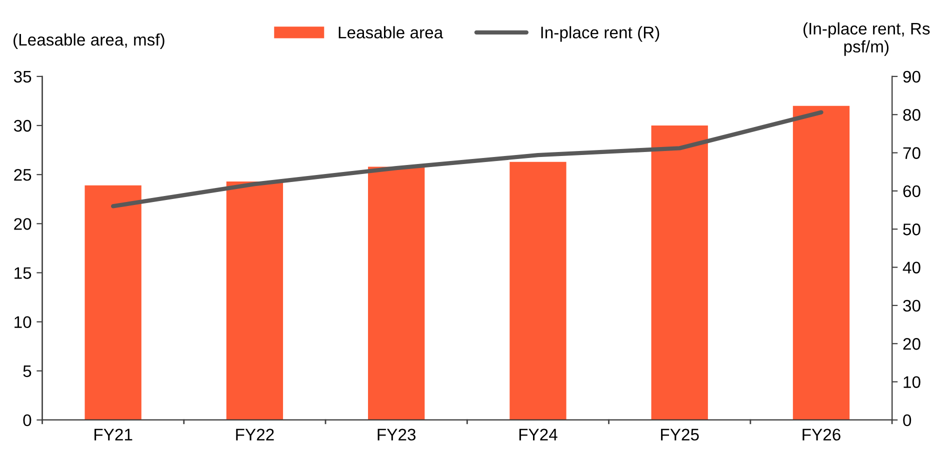 This screenshot has width=939, height=455. Describe the element at coordinates (907, 420) in the screenshot. I see `y2-tick-label: 0` at that location.